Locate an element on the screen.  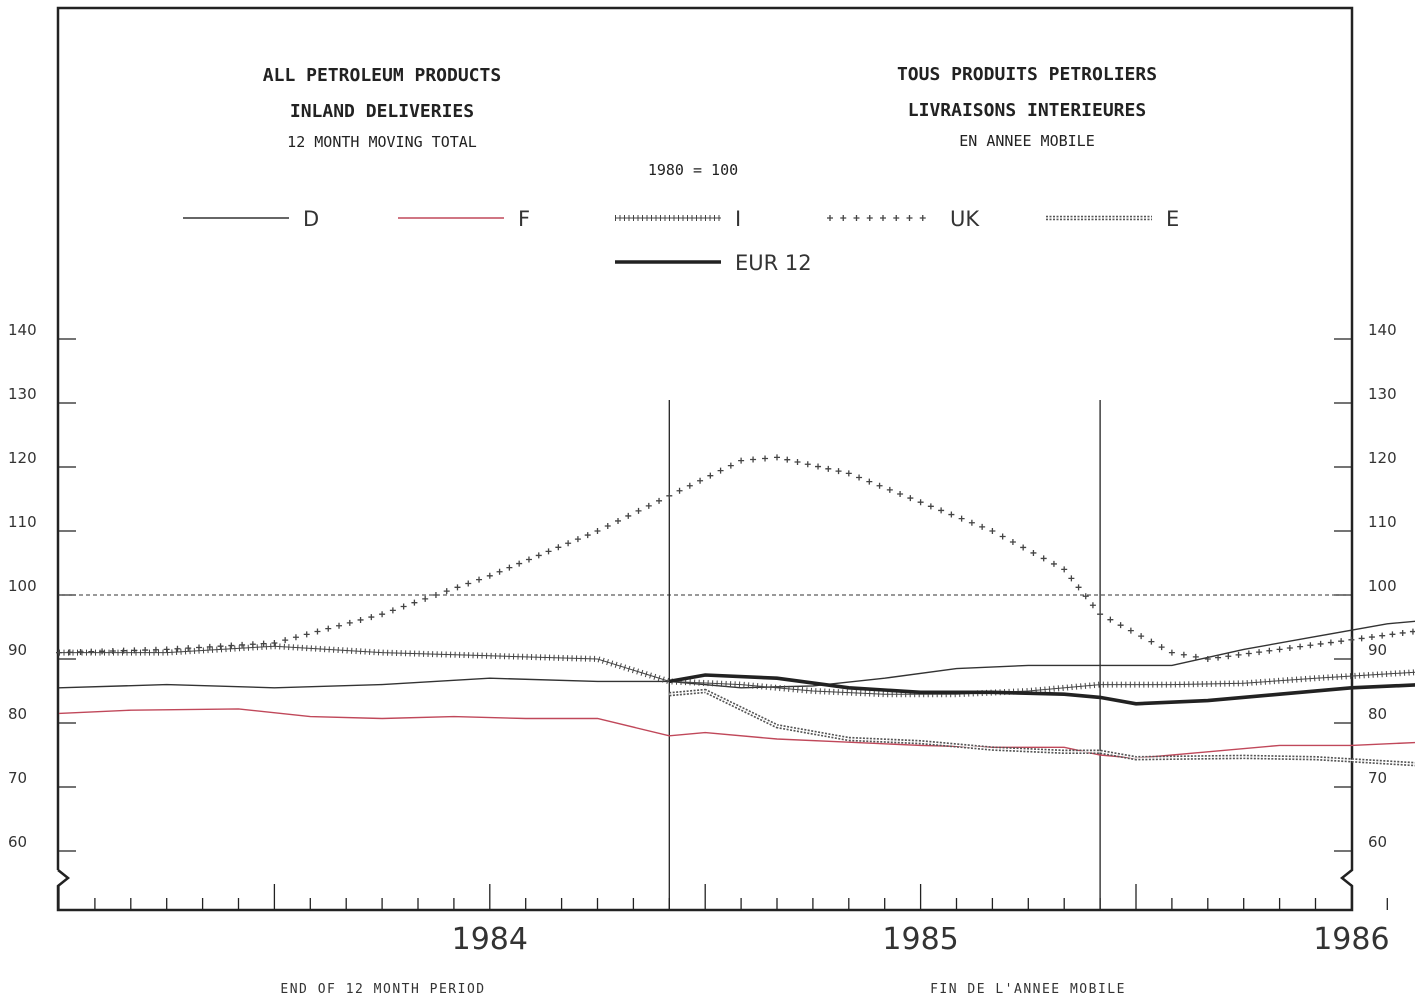
x-axis-label-fr: FIN DE L'ANNEE MOBILE is located at coordinates (1028, 989).